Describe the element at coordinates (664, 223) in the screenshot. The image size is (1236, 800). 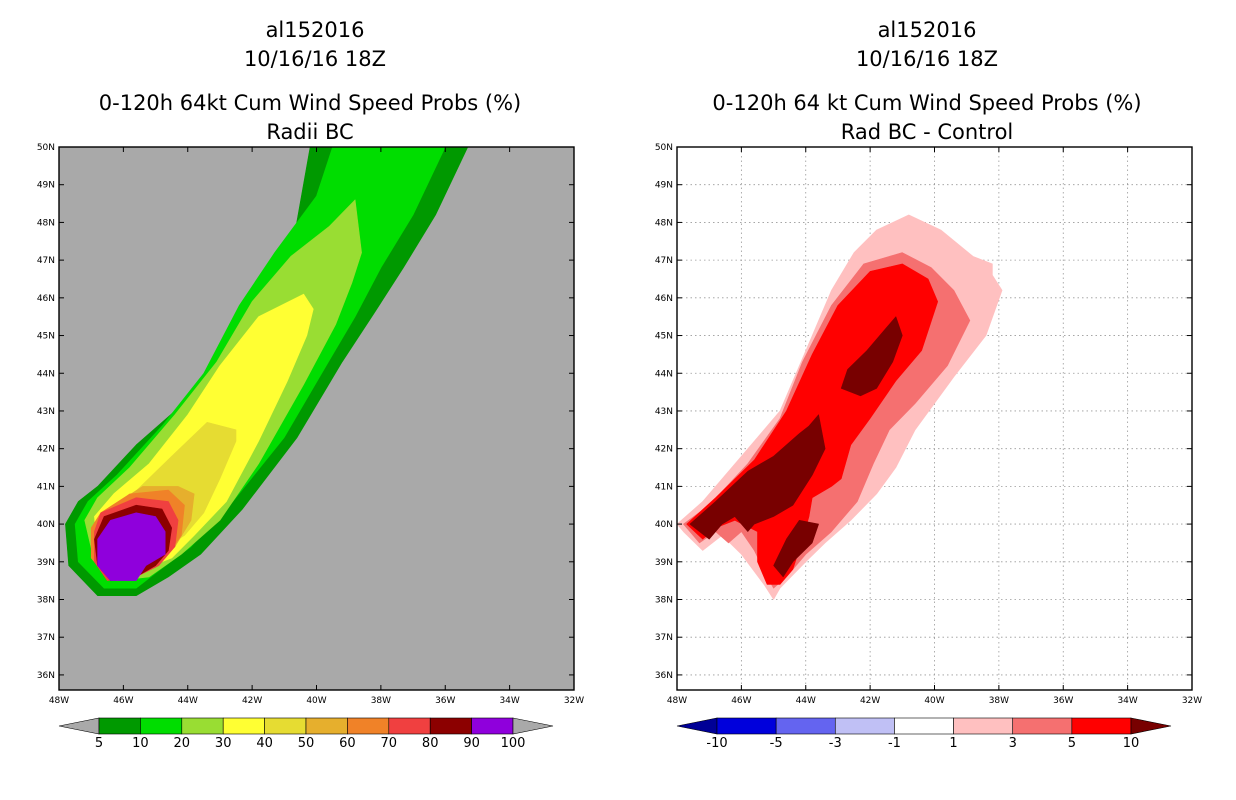
I see `y-tick-label: 48N` at that location.